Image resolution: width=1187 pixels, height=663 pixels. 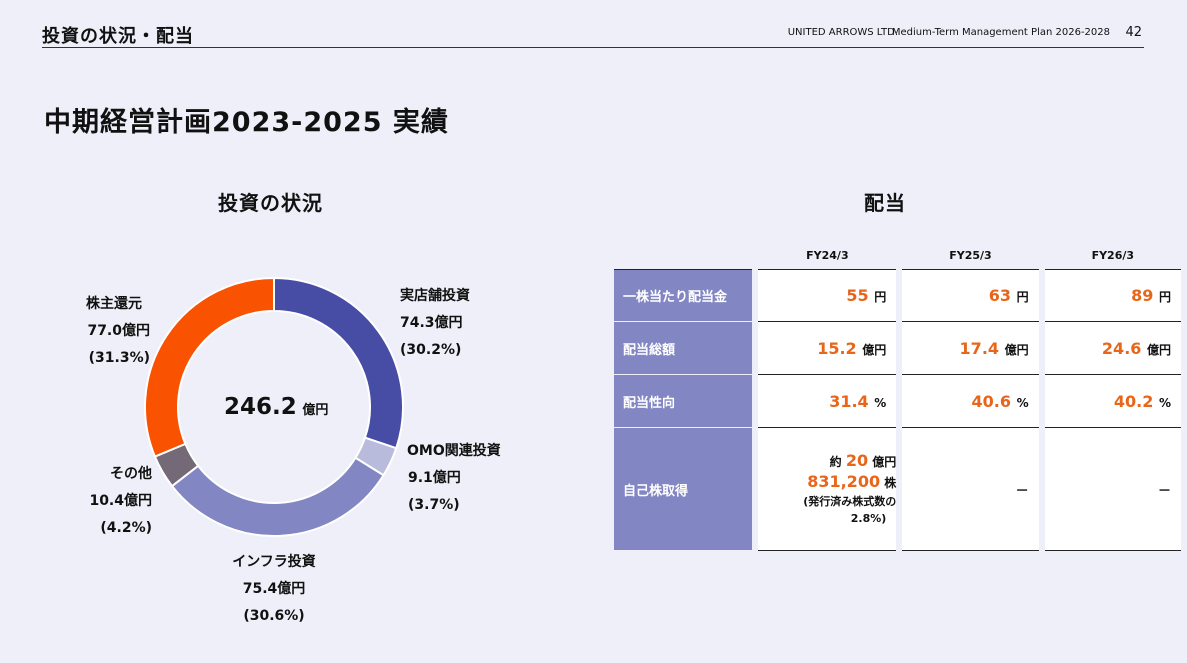 What do you see at coordinates (897, 295) in the screenshot?
I see `table-row: 一株当たり配当金 55 円 63 円 89 円` at bounding box center [897, 295].